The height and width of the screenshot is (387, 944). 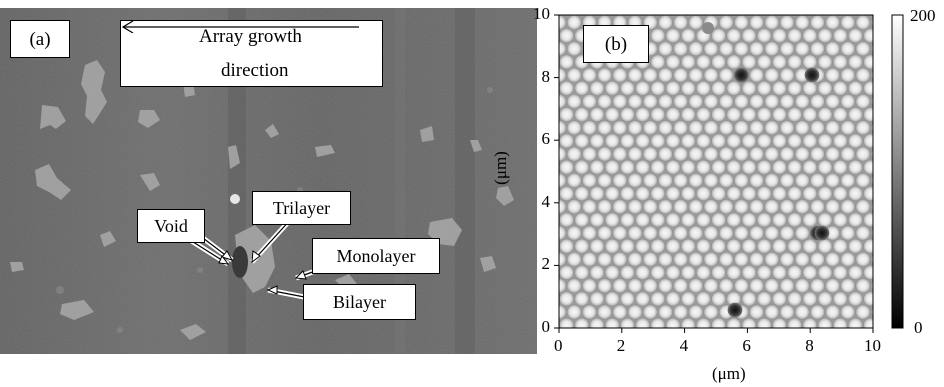 I want to click on colorbar, so click(x=897, y=171).